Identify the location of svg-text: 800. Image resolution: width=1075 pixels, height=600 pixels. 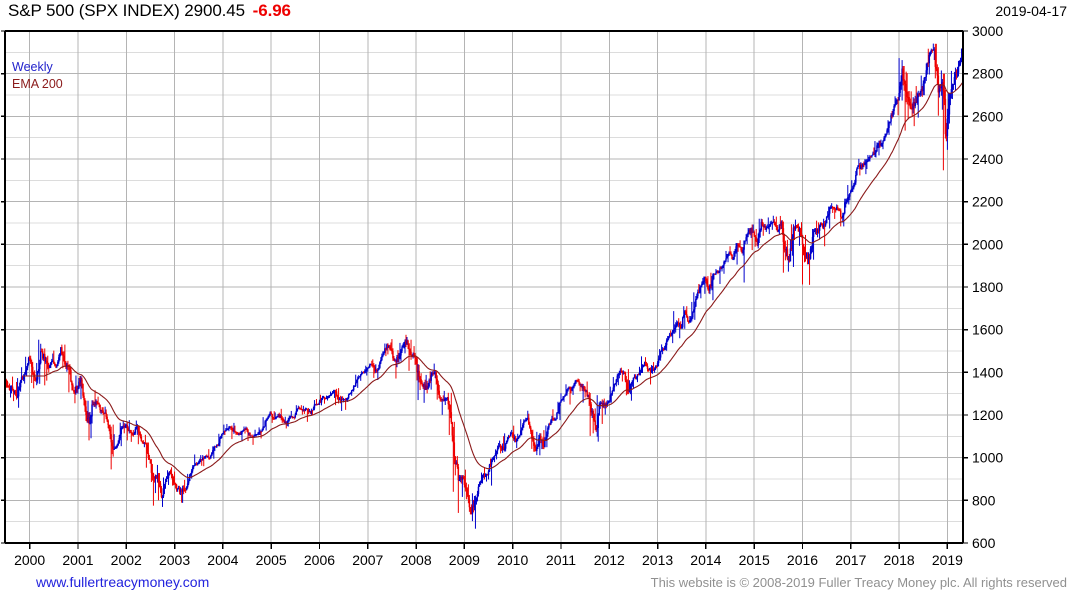
(984, 500).